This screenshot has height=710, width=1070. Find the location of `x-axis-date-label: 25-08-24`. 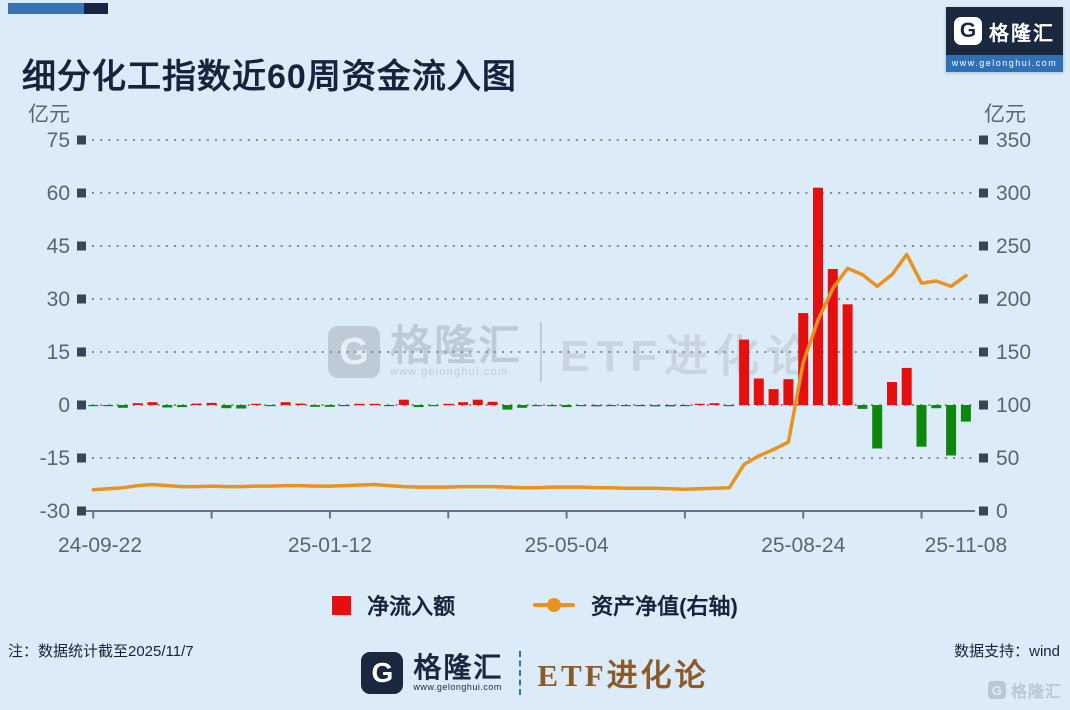

x-axis-date-label: 25-08-24 is located at coordinates (803, 545).